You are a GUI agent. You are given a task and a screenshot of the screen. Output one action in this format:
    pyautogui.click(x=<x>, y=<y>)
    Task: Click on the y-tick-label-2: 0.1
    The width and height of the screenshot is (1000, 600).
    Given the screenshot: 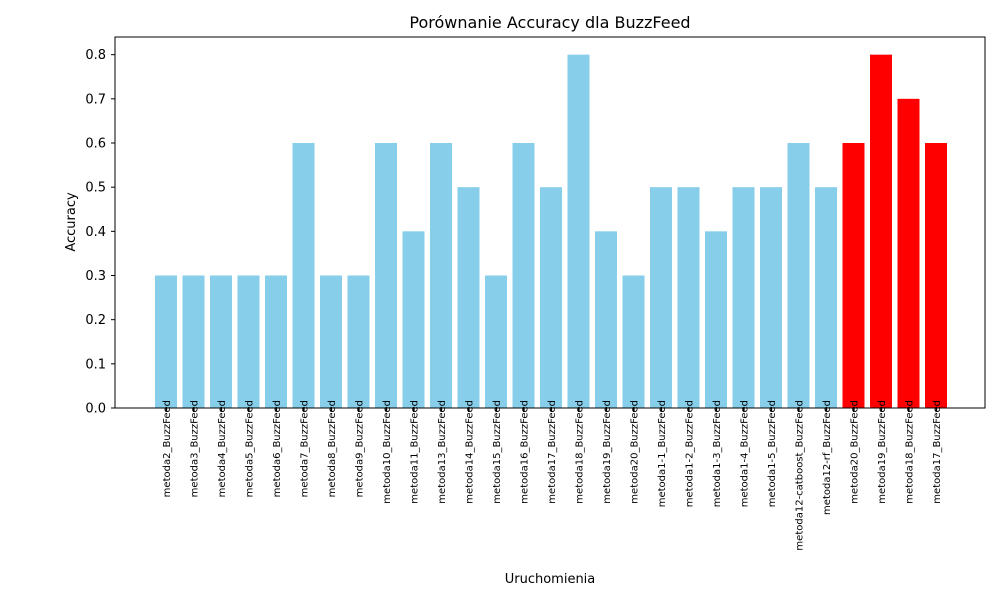 What is the action you would take?
    pyautogui.click(x=95, y=364)
    